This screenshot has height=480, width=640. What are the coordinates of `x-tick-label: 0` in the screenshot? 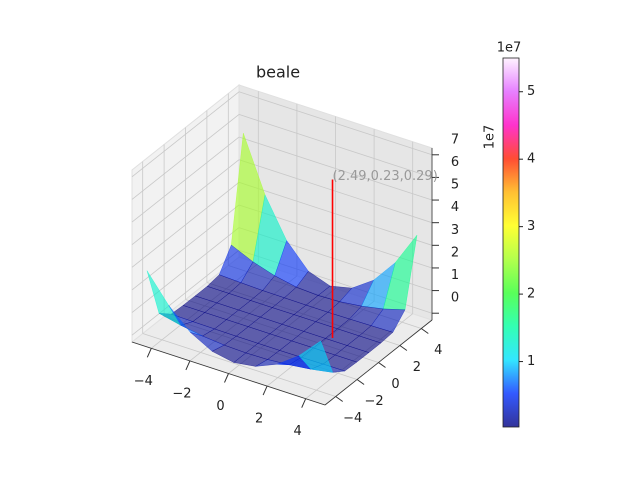 It's located at (220, 406).